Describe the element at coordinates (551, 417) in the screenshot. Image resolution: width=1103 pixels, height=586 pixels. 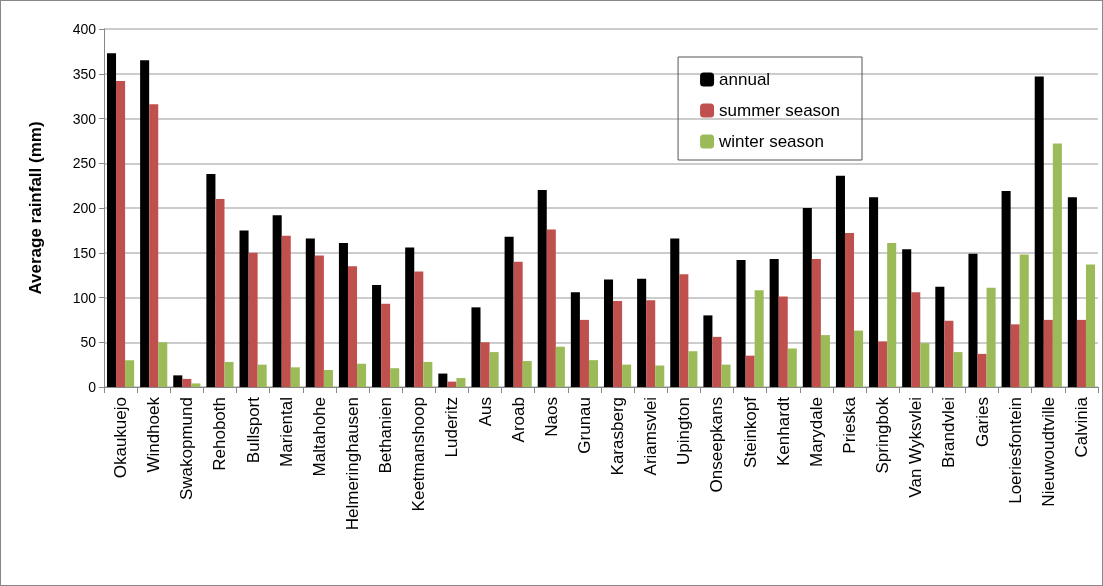
I see `x-tick-label: Naos` at that location.